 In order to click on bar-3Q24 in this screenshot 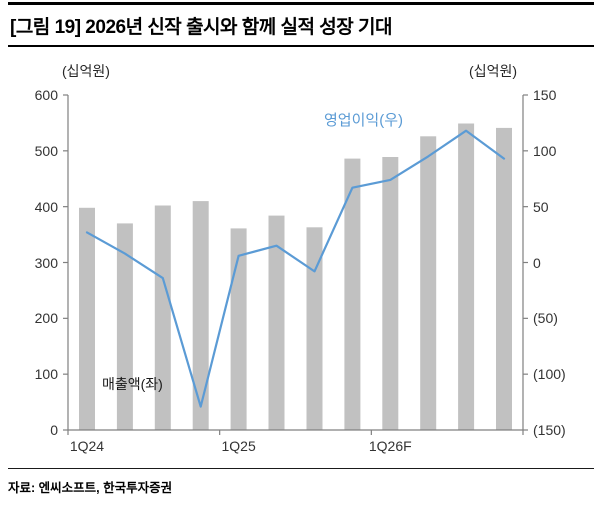, I will do `click(162, 317)`.